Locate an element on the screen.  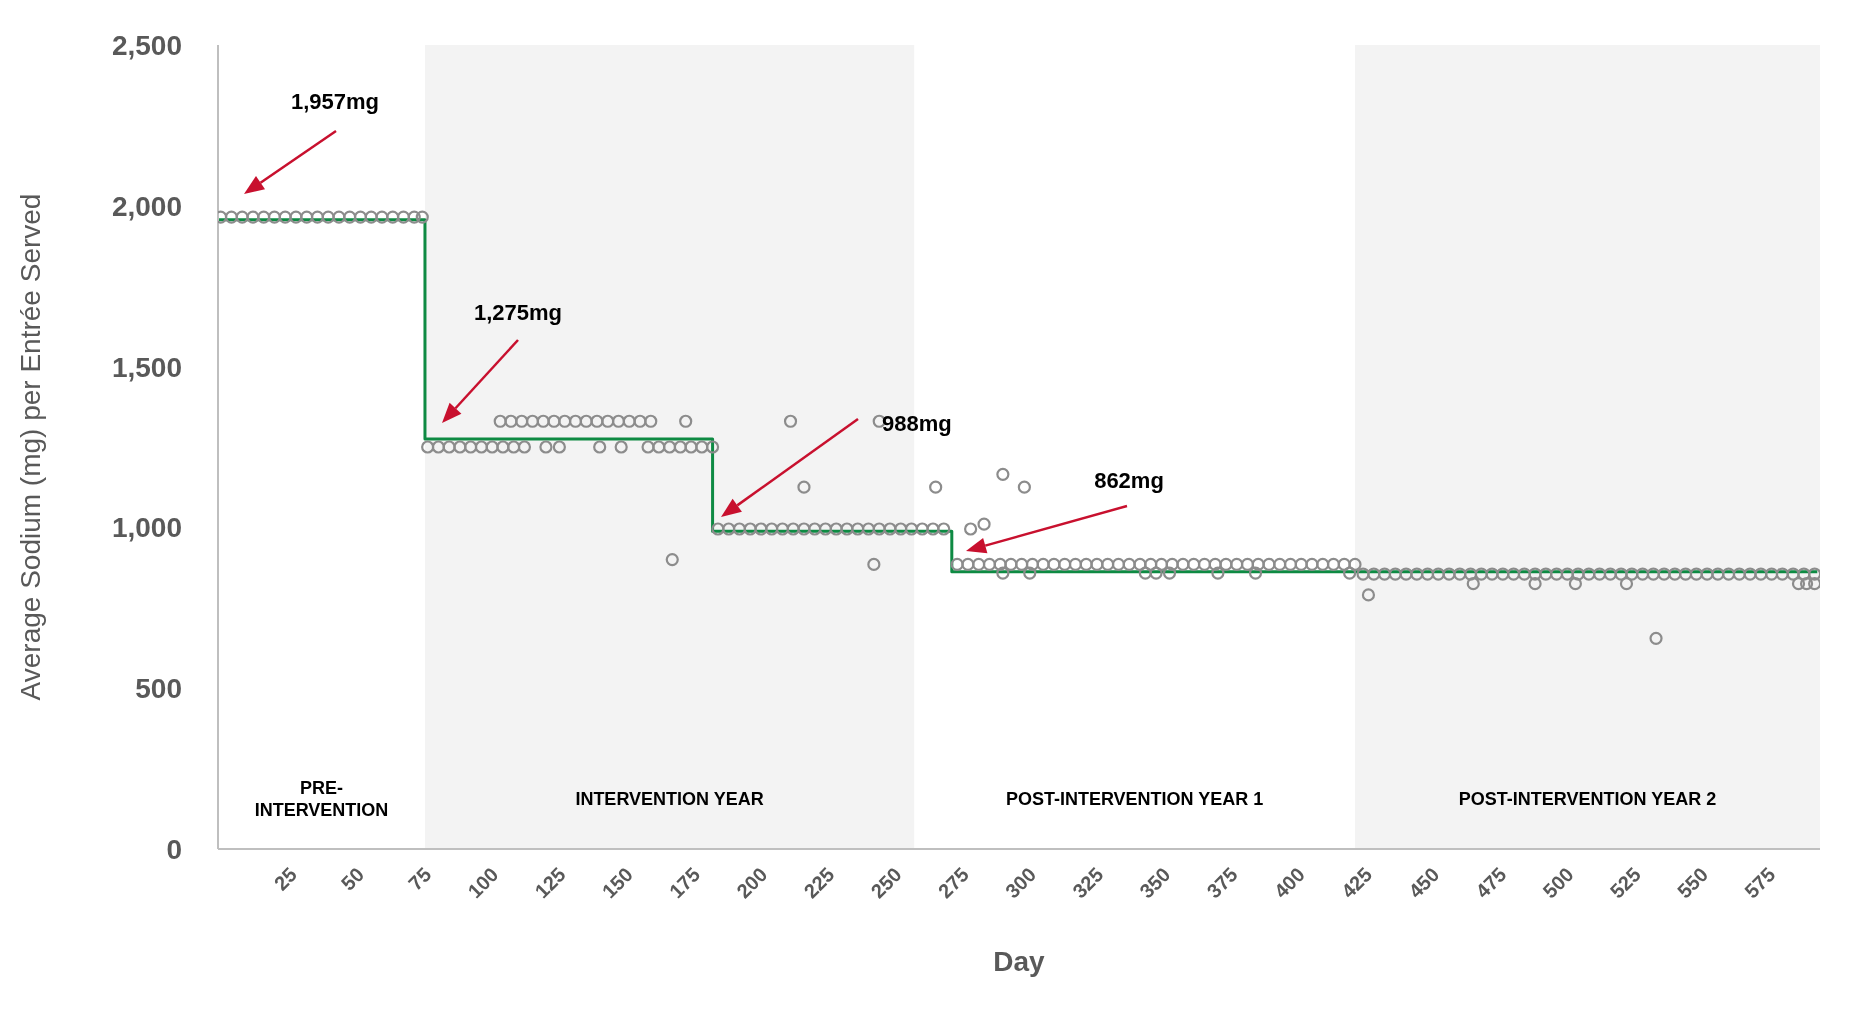
x-tick-label: 525 is located at coordinates (1625, 883).